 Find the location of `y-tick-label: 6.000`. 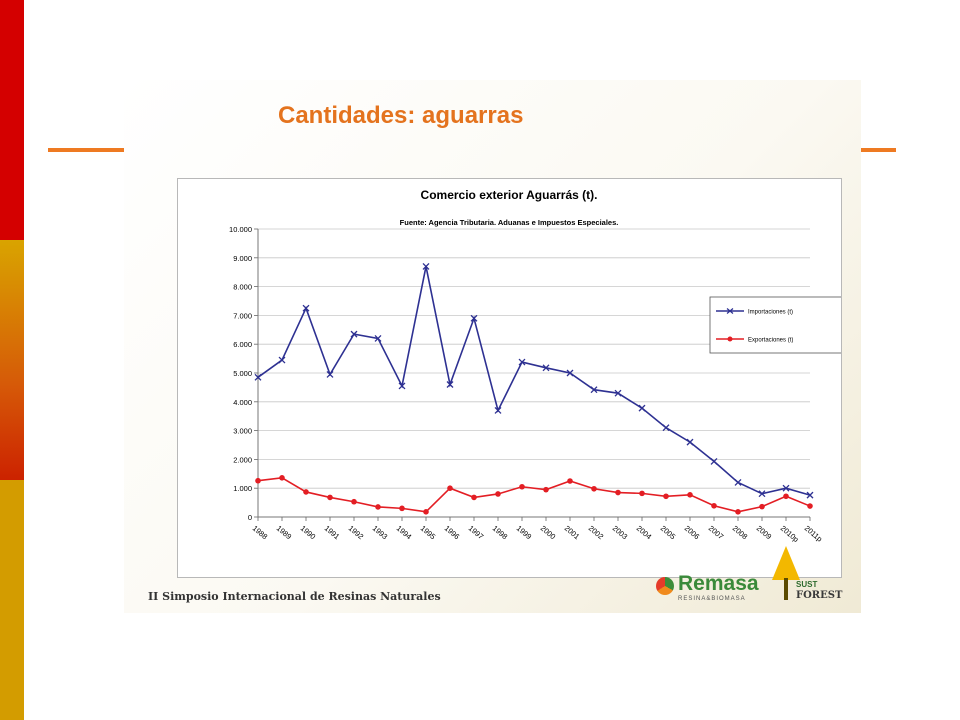

y-tick-label: 6.000 is located at coordinates (242, 344).